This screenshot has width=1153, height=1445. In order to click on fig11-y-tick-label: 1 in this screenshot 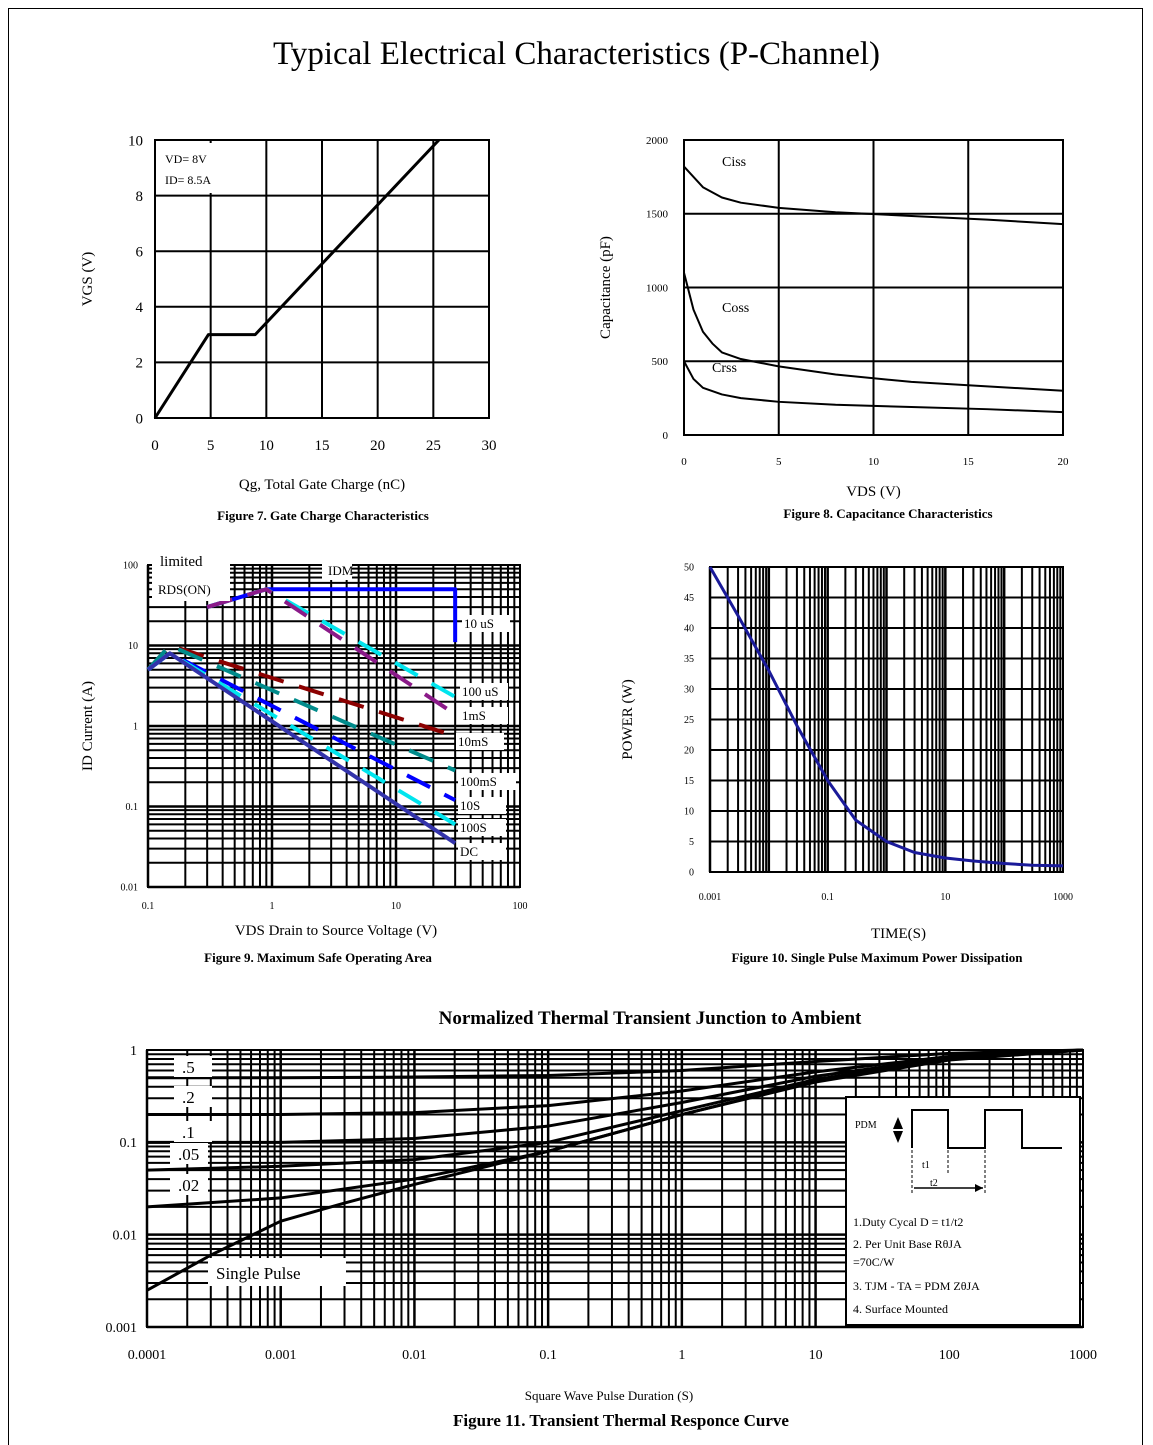, I will do `click(133, 1051)`.